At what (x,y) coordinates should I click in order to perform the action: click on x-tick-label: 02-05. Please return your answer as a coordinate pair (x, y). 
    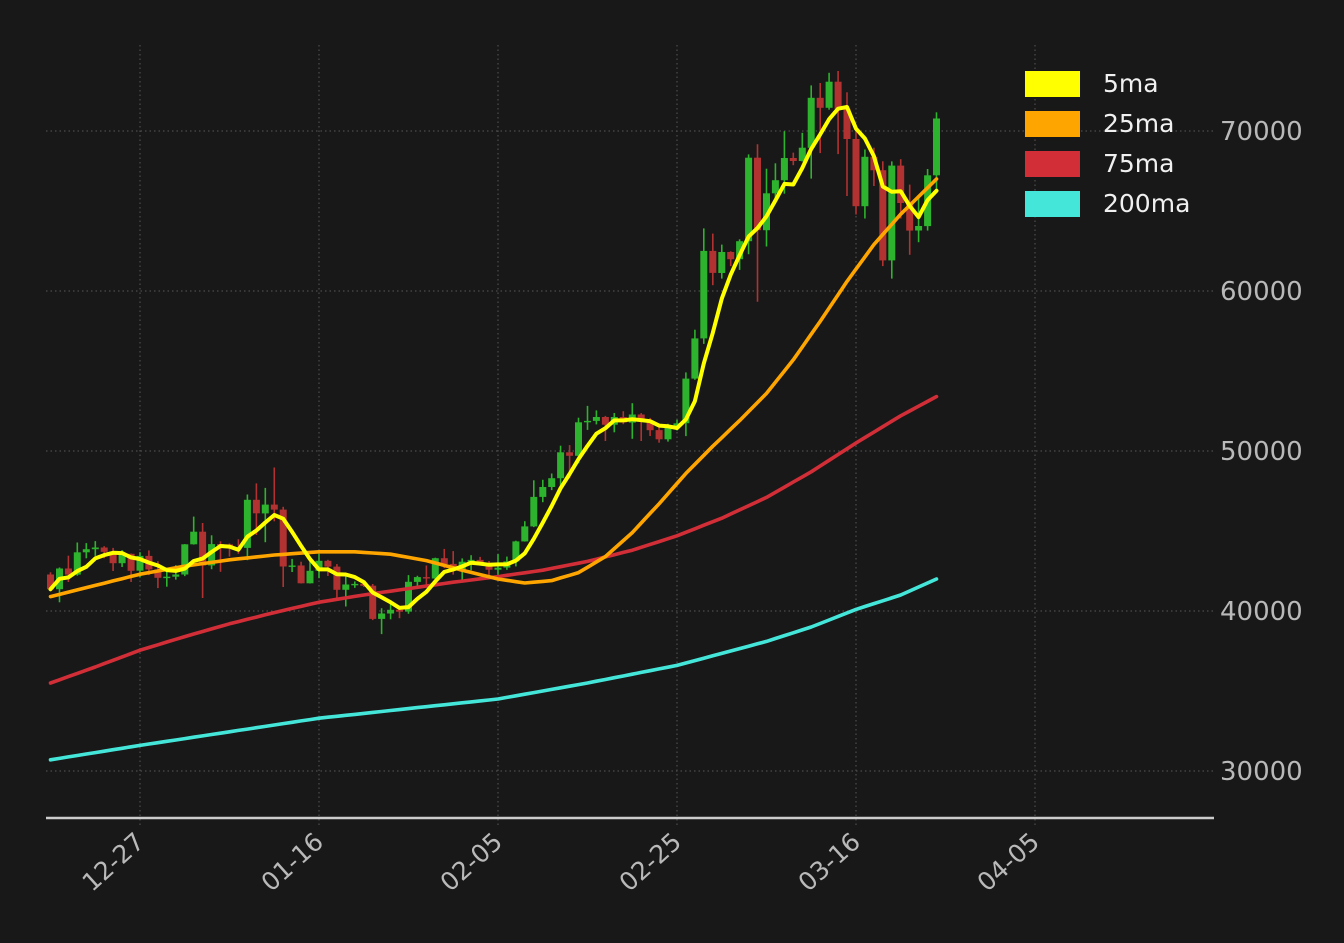
    Looking at the image, I should click on (471, 862).